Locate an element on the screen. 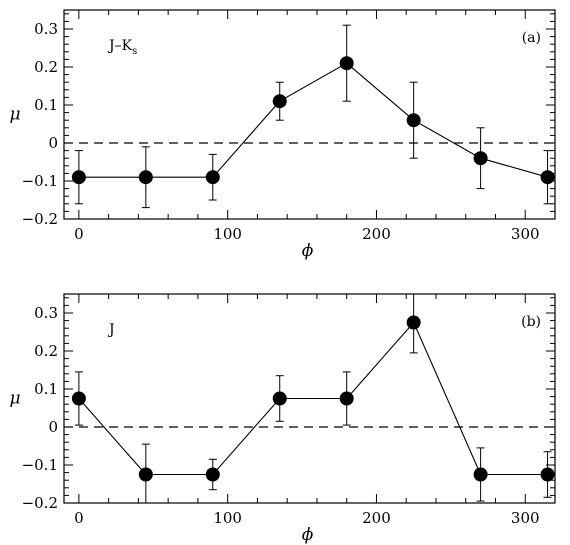  band-label-main: J–K is located at coordinates (120, 46).